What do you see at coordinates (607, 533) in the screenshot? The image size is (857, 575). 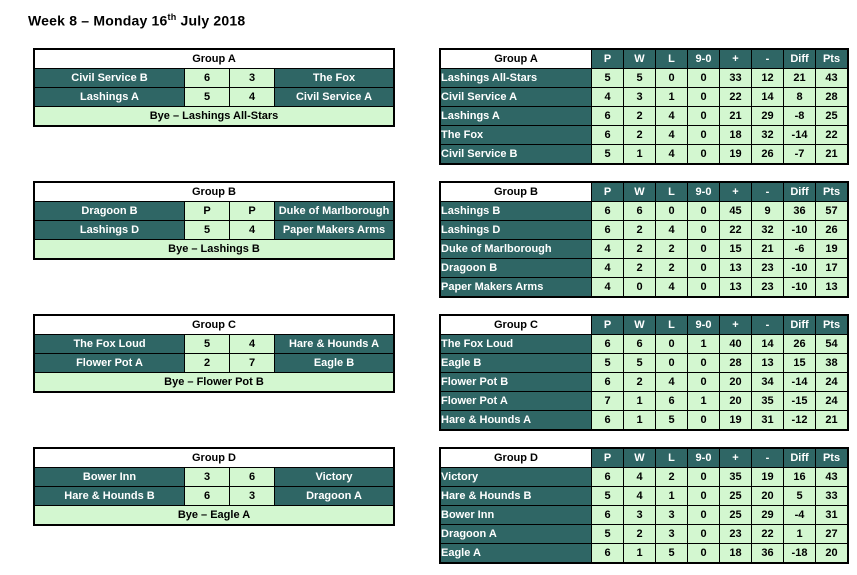 I see `stat-played: 5` at bounding box center [607, 533].